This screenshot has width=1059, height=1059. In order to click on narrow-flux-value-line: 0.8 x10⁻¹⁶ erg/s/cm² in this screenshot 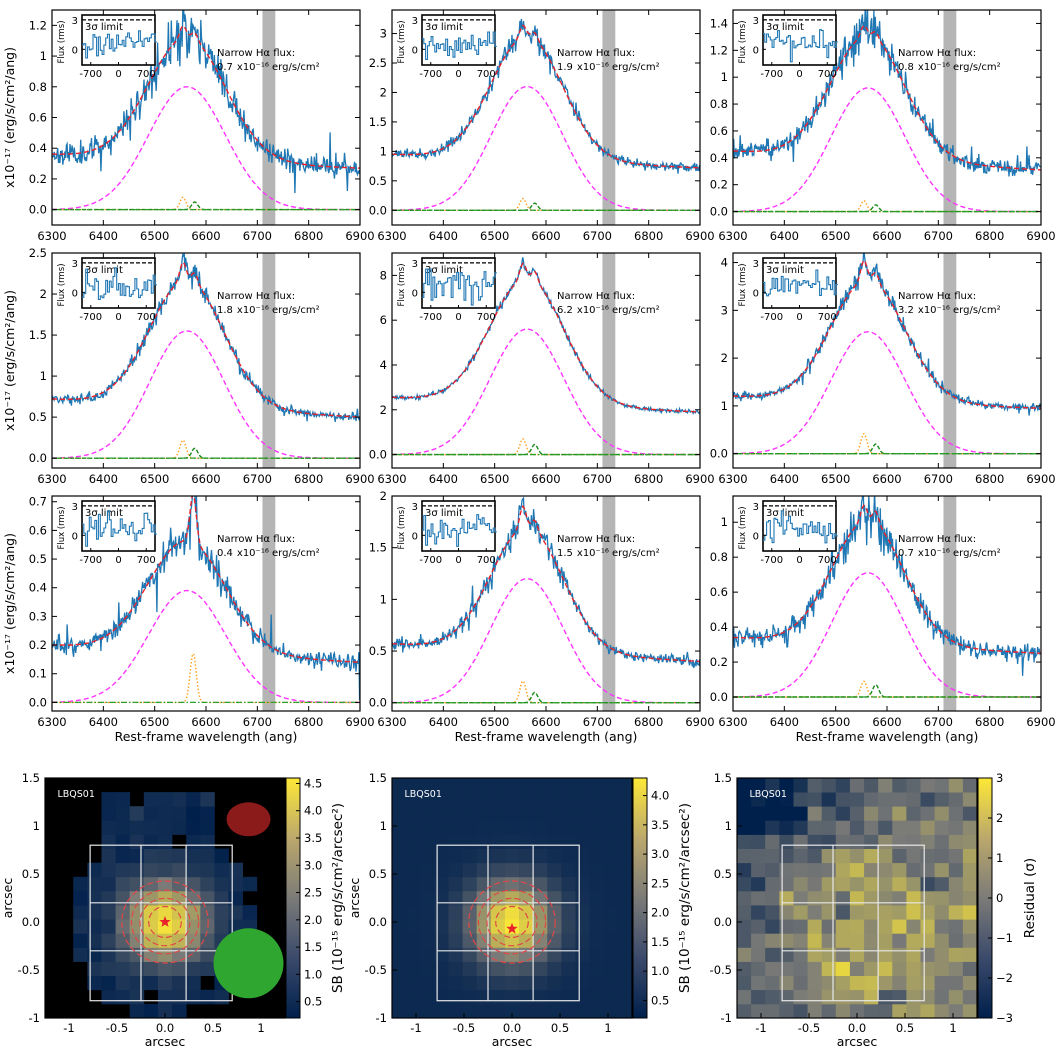, I will do `click(949, 67)`.